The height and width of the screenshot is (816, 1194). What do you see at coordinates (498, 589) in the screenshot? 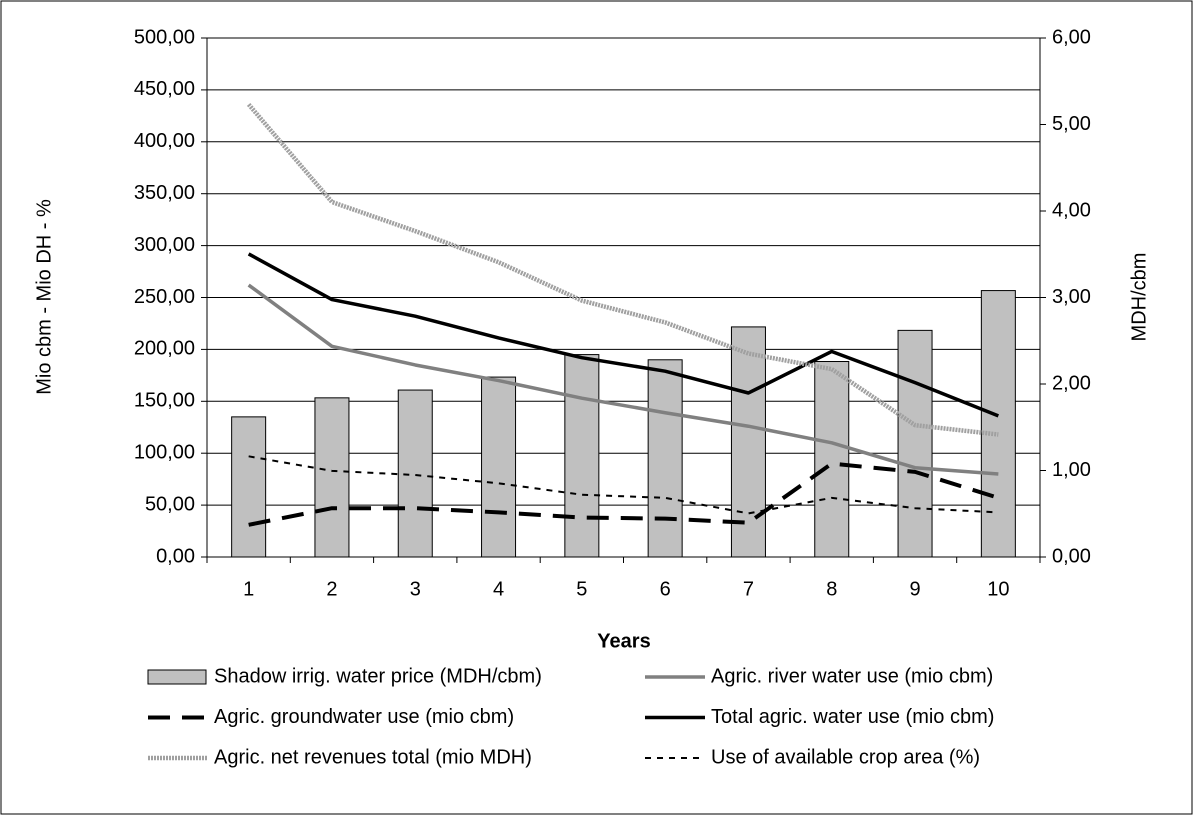
I see `x-tick-label: 4` at bounding box center [498, 589].